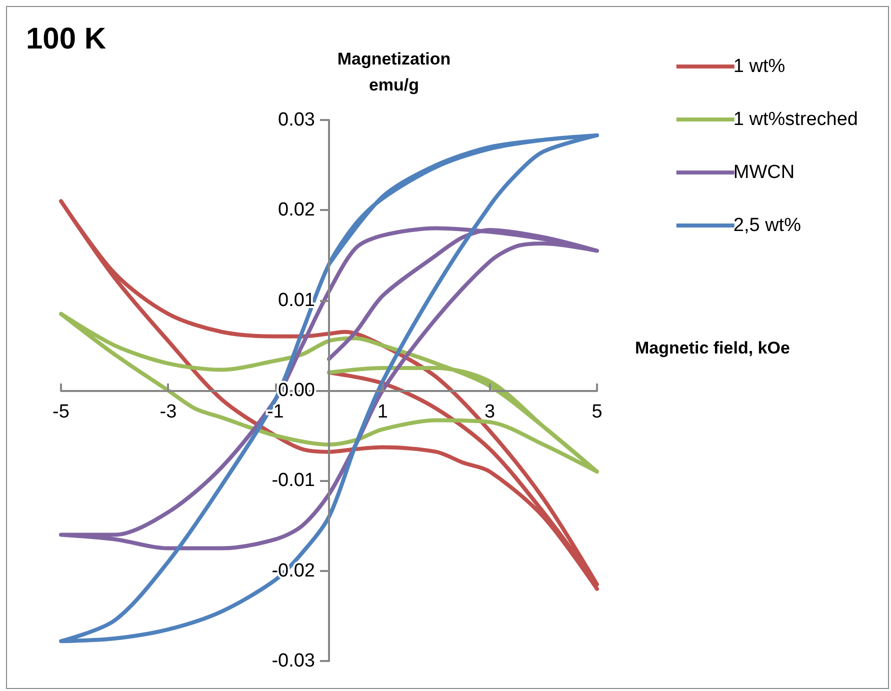  I want to click on legend-label: 2,5 wt%, so click(767, 225).